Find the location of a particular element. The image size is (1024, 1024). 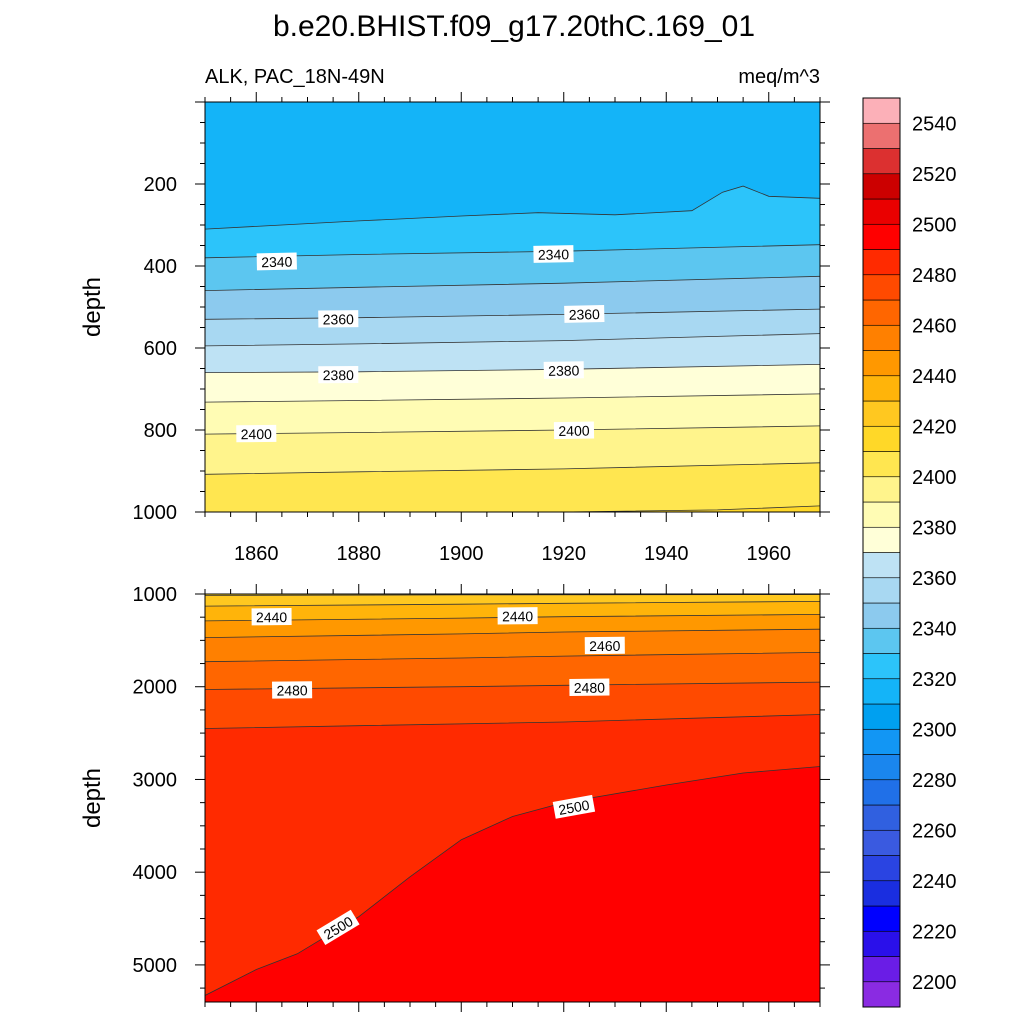

x-tick-label: 1960 is located at coordinates (769, 554).